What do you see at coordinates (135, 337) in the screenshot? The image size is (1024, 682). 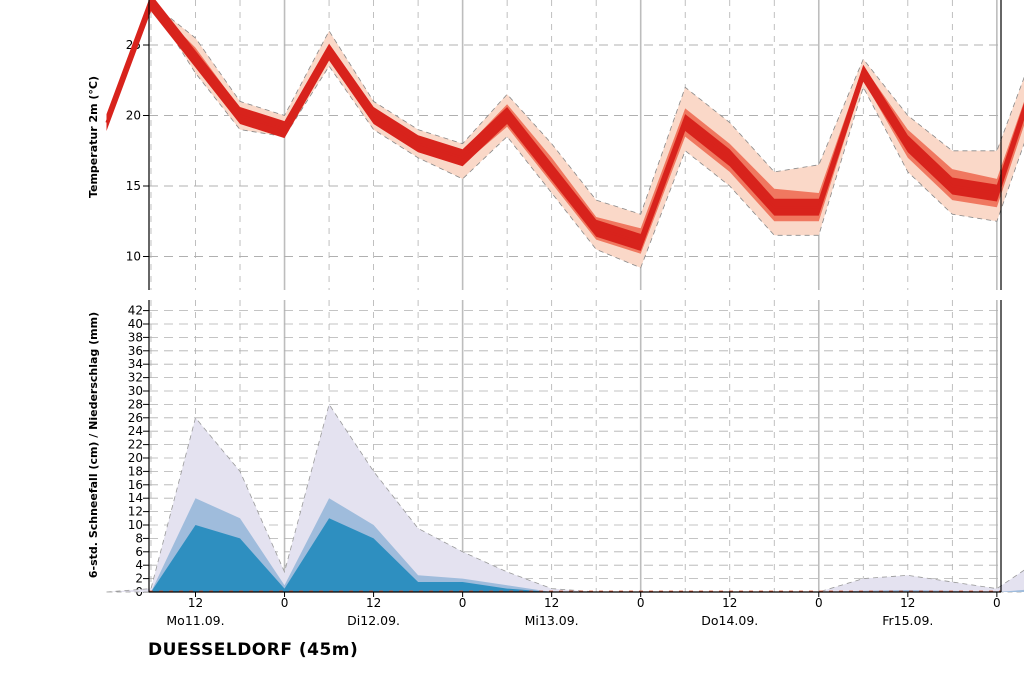 I see `y-tick-label: 38` at bounding box center [135, 337].